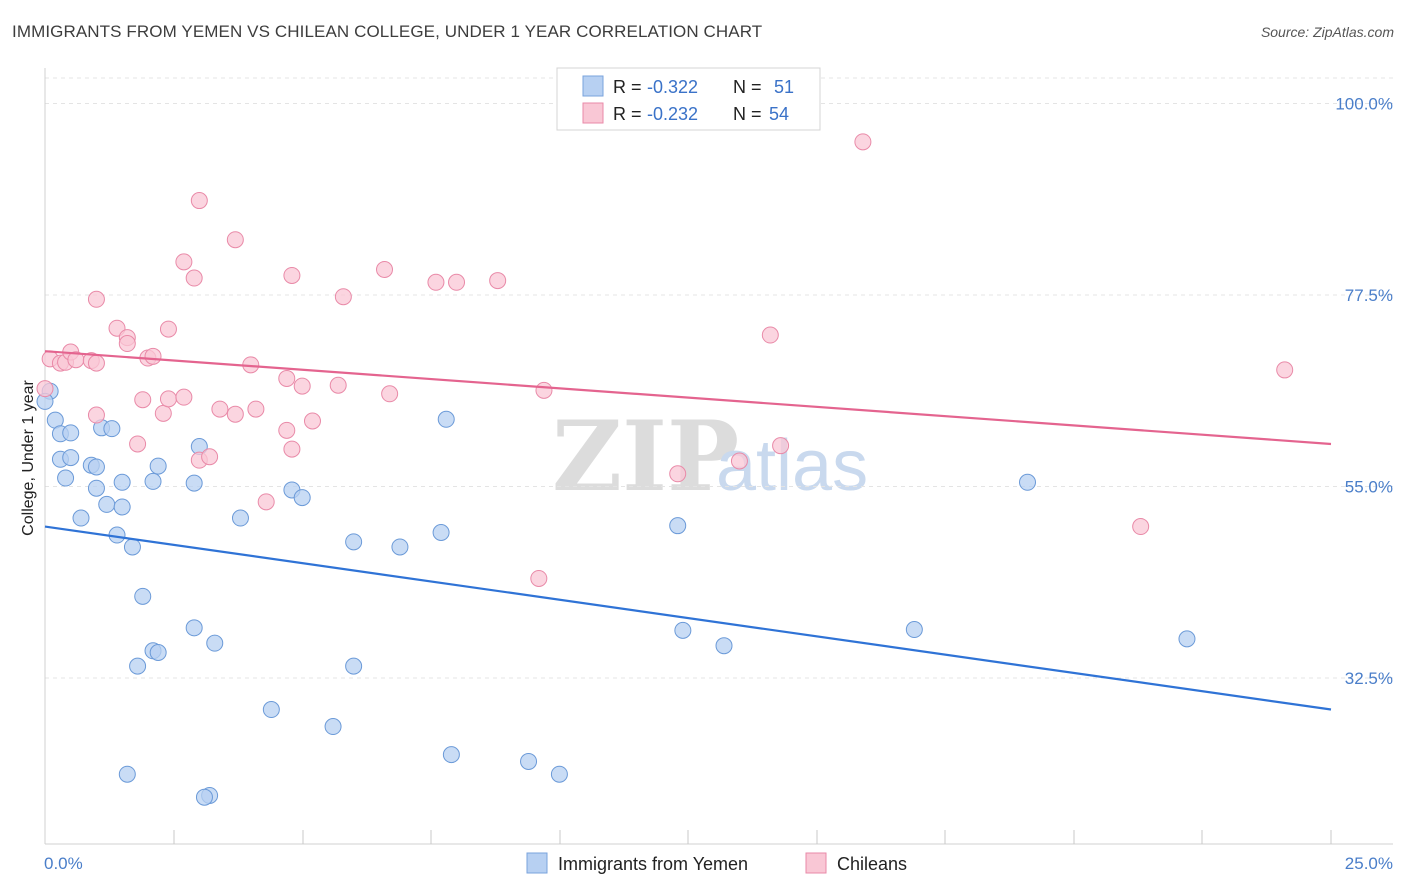 This screenshot has height=892, width=1406. I want to click on legend-r-label-yemen: R =, so click(627, 87).